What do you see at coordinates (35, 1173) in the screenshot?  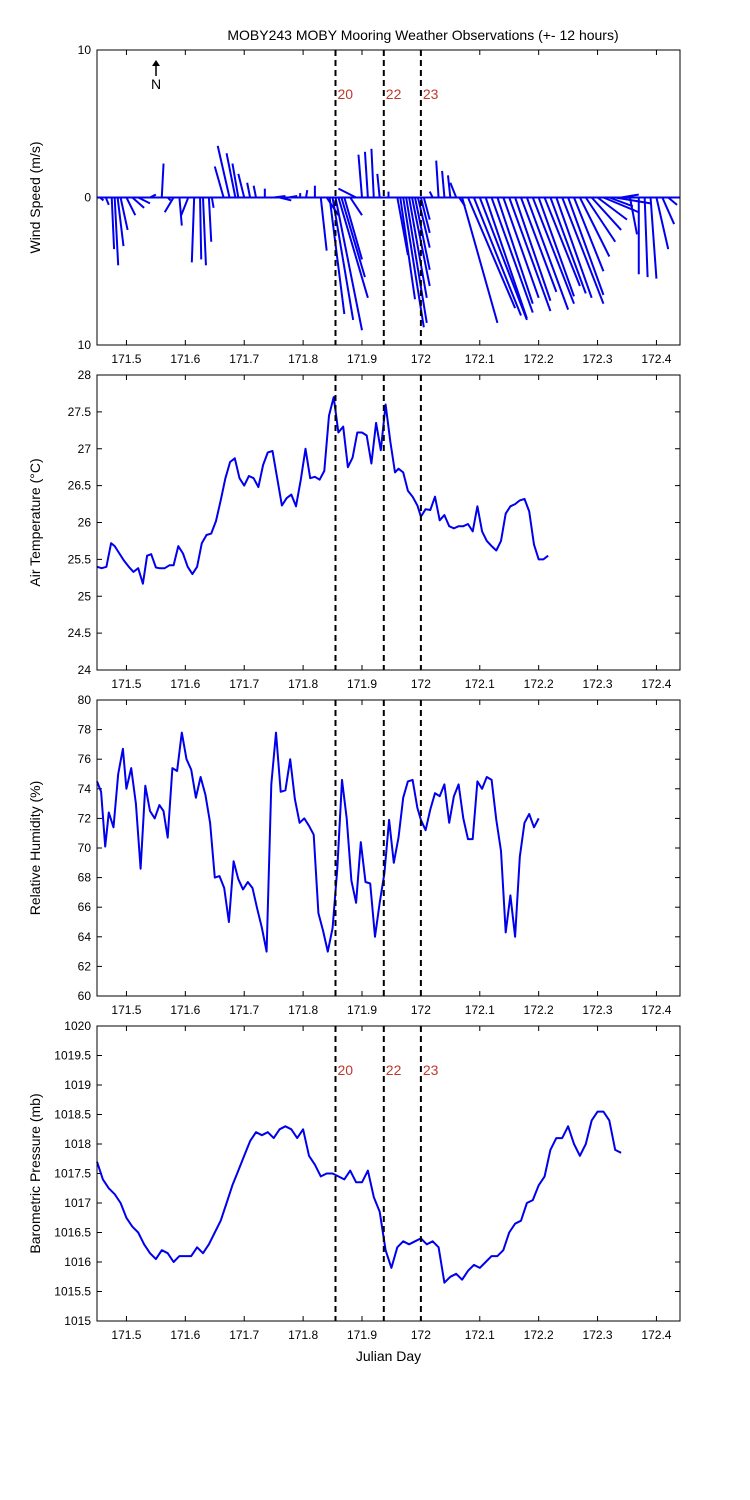 I see `y-axis-label: Barometric Pressure (mb)` at bounding box center [35, 1173].